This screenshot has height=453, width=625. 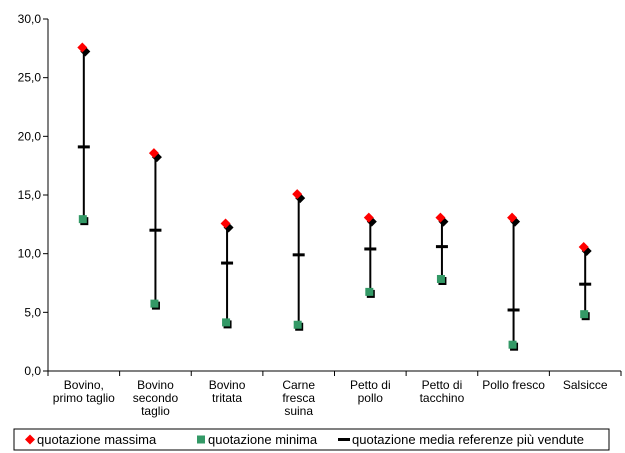 I want to click on legend-box, so click(x=311, y=439).